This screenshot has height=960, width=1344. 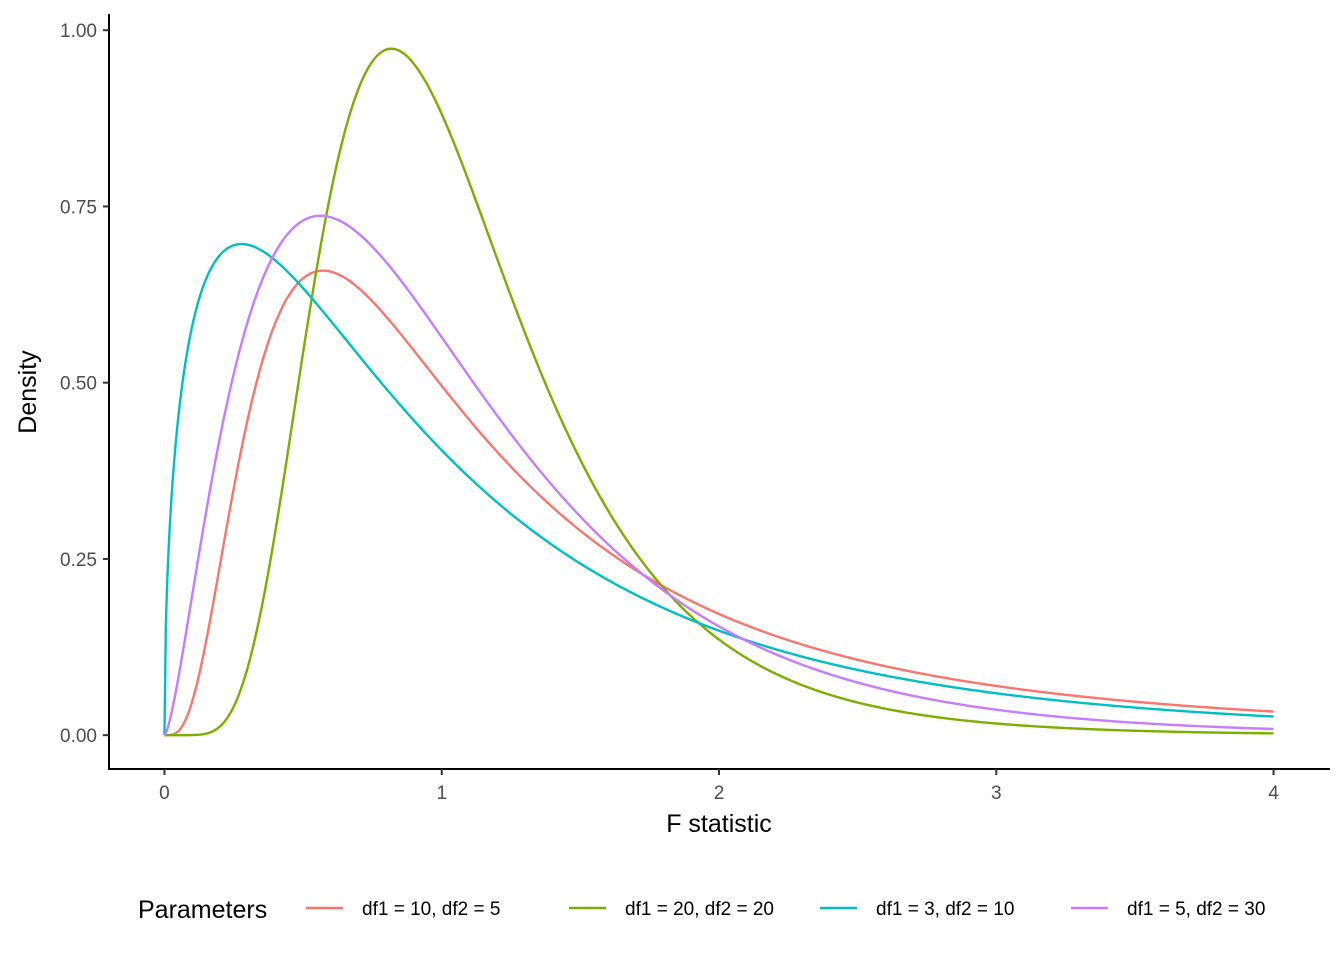 What do you see at coordinates (945, 909) in the screenshot?
I see `legend-label: df1 = 3, df2 = 10` at bounding box center [945, 909].